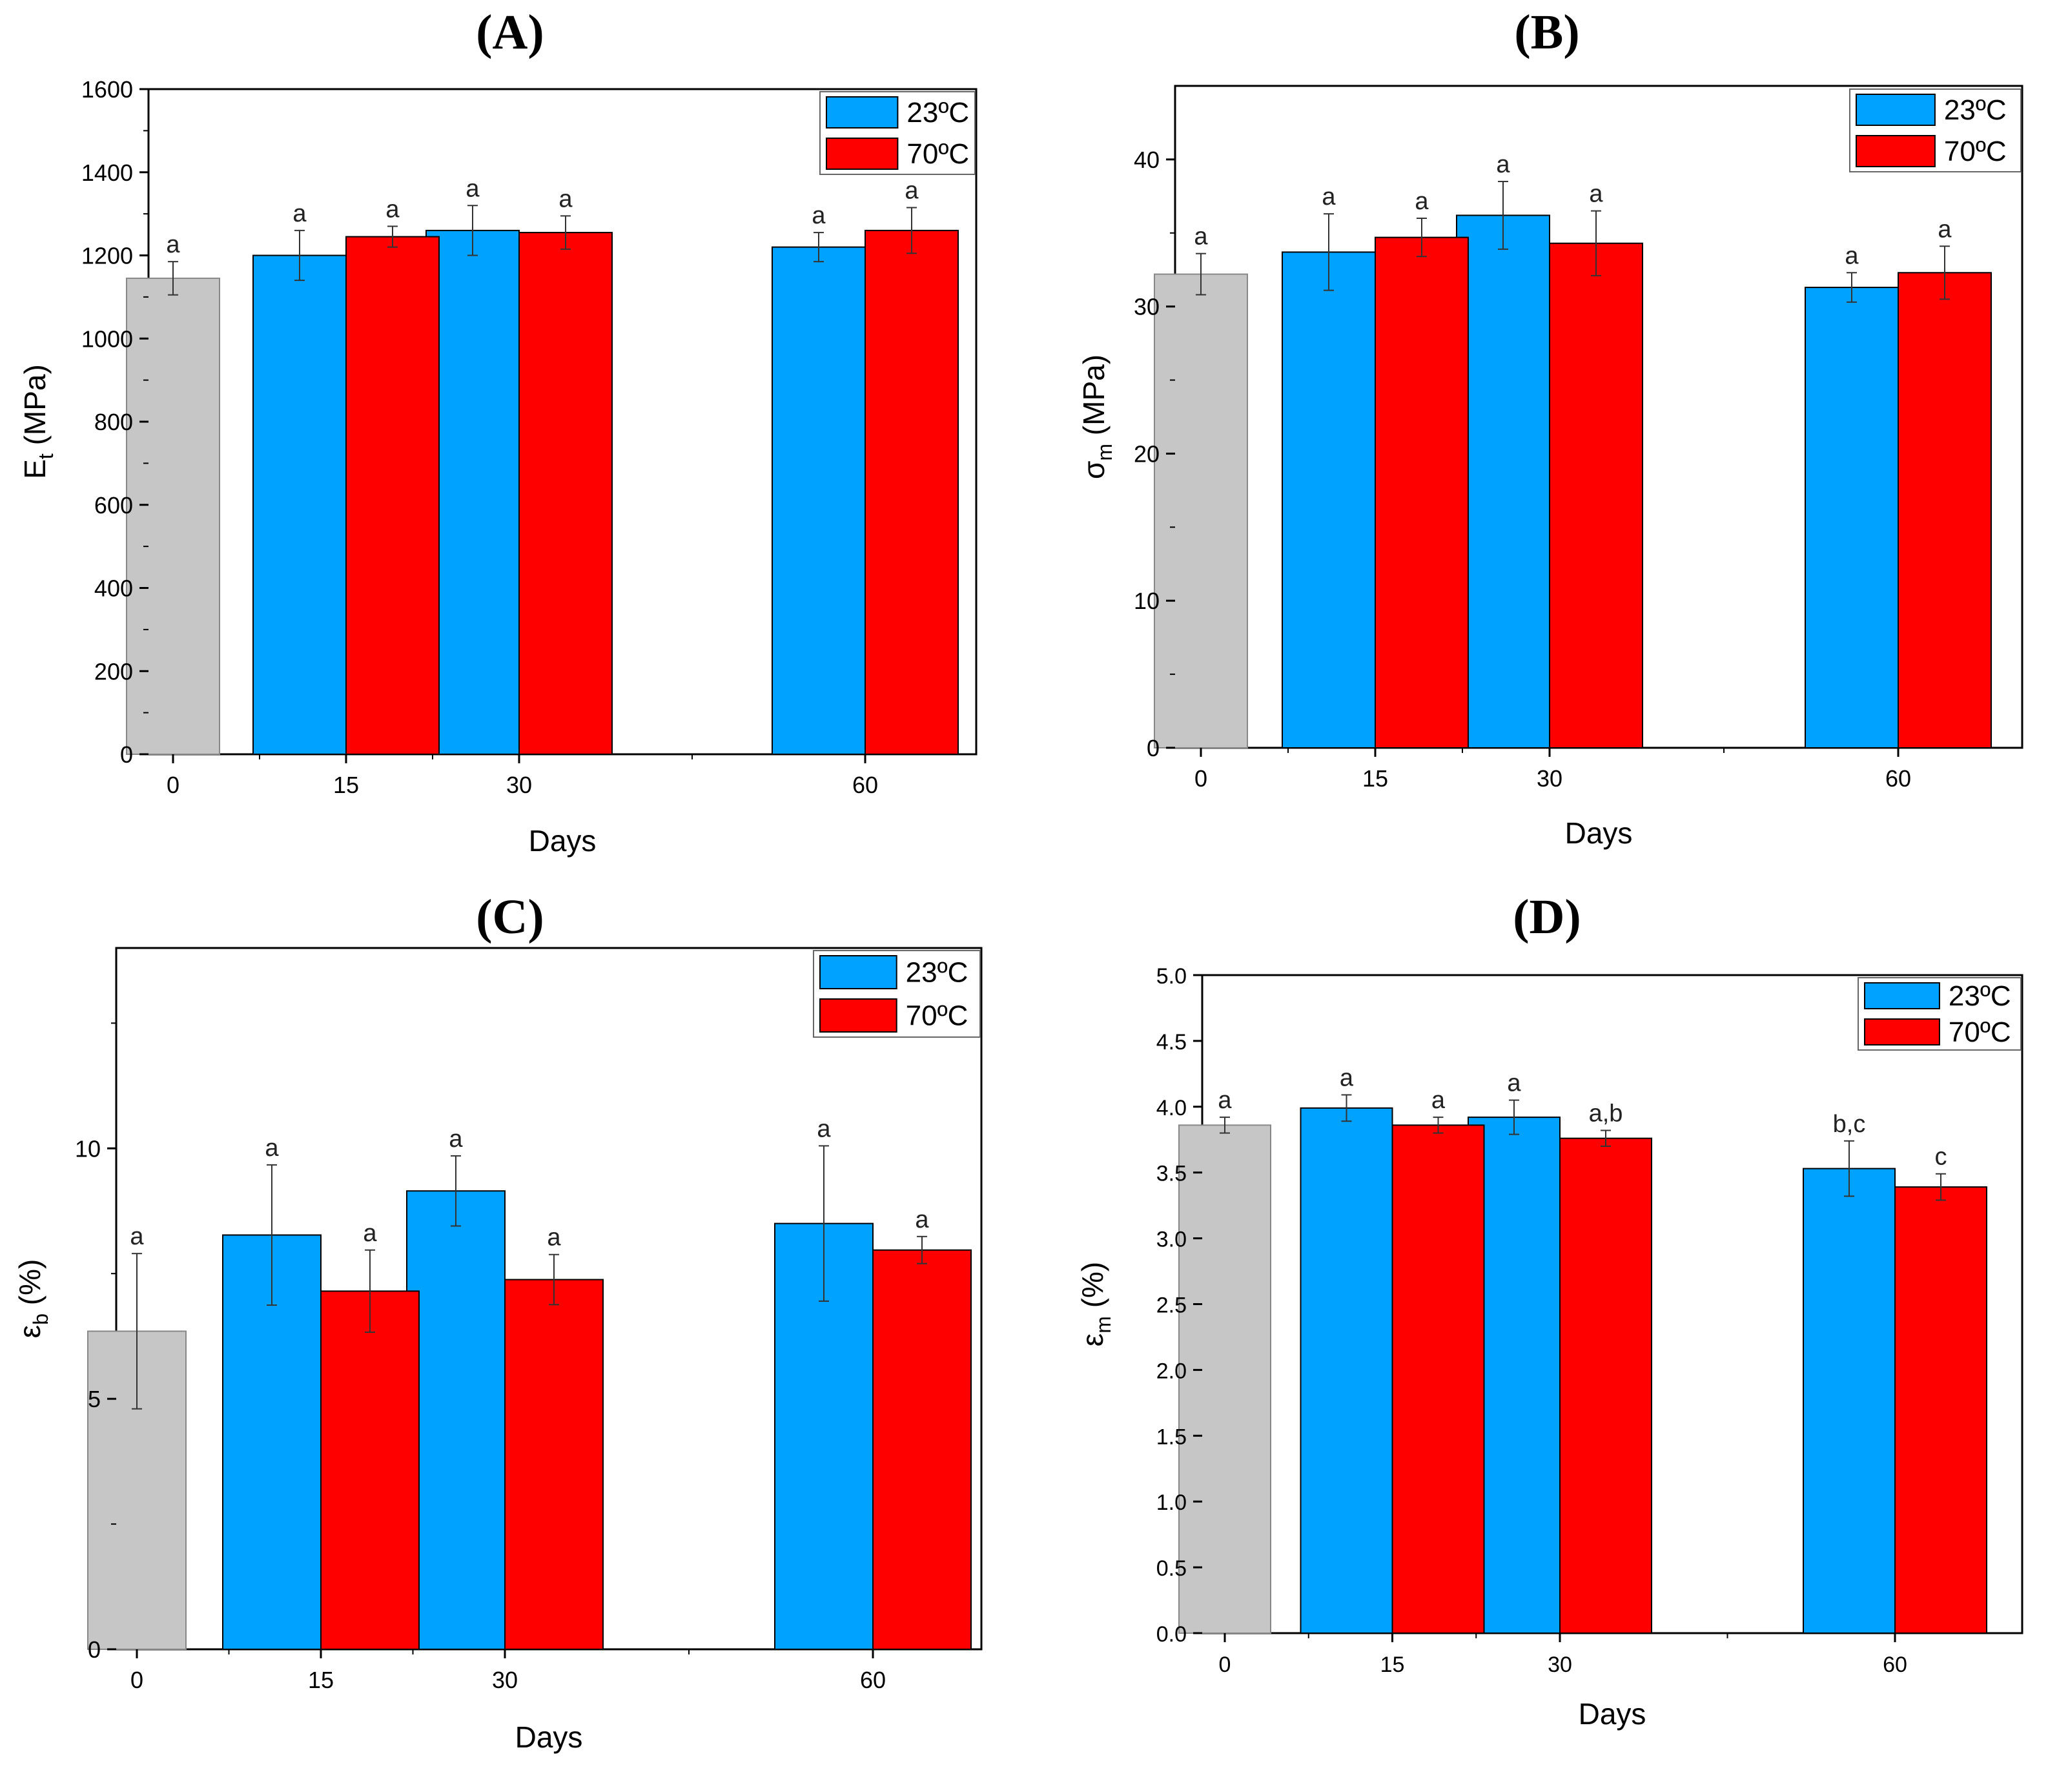 The height and width of the screenshot is (1792, 2048). What do you see at coordinates (1171, 1371) in the screenshot?
I see `y-tick-label: 2.0` at bounding box center [1171, 1371].